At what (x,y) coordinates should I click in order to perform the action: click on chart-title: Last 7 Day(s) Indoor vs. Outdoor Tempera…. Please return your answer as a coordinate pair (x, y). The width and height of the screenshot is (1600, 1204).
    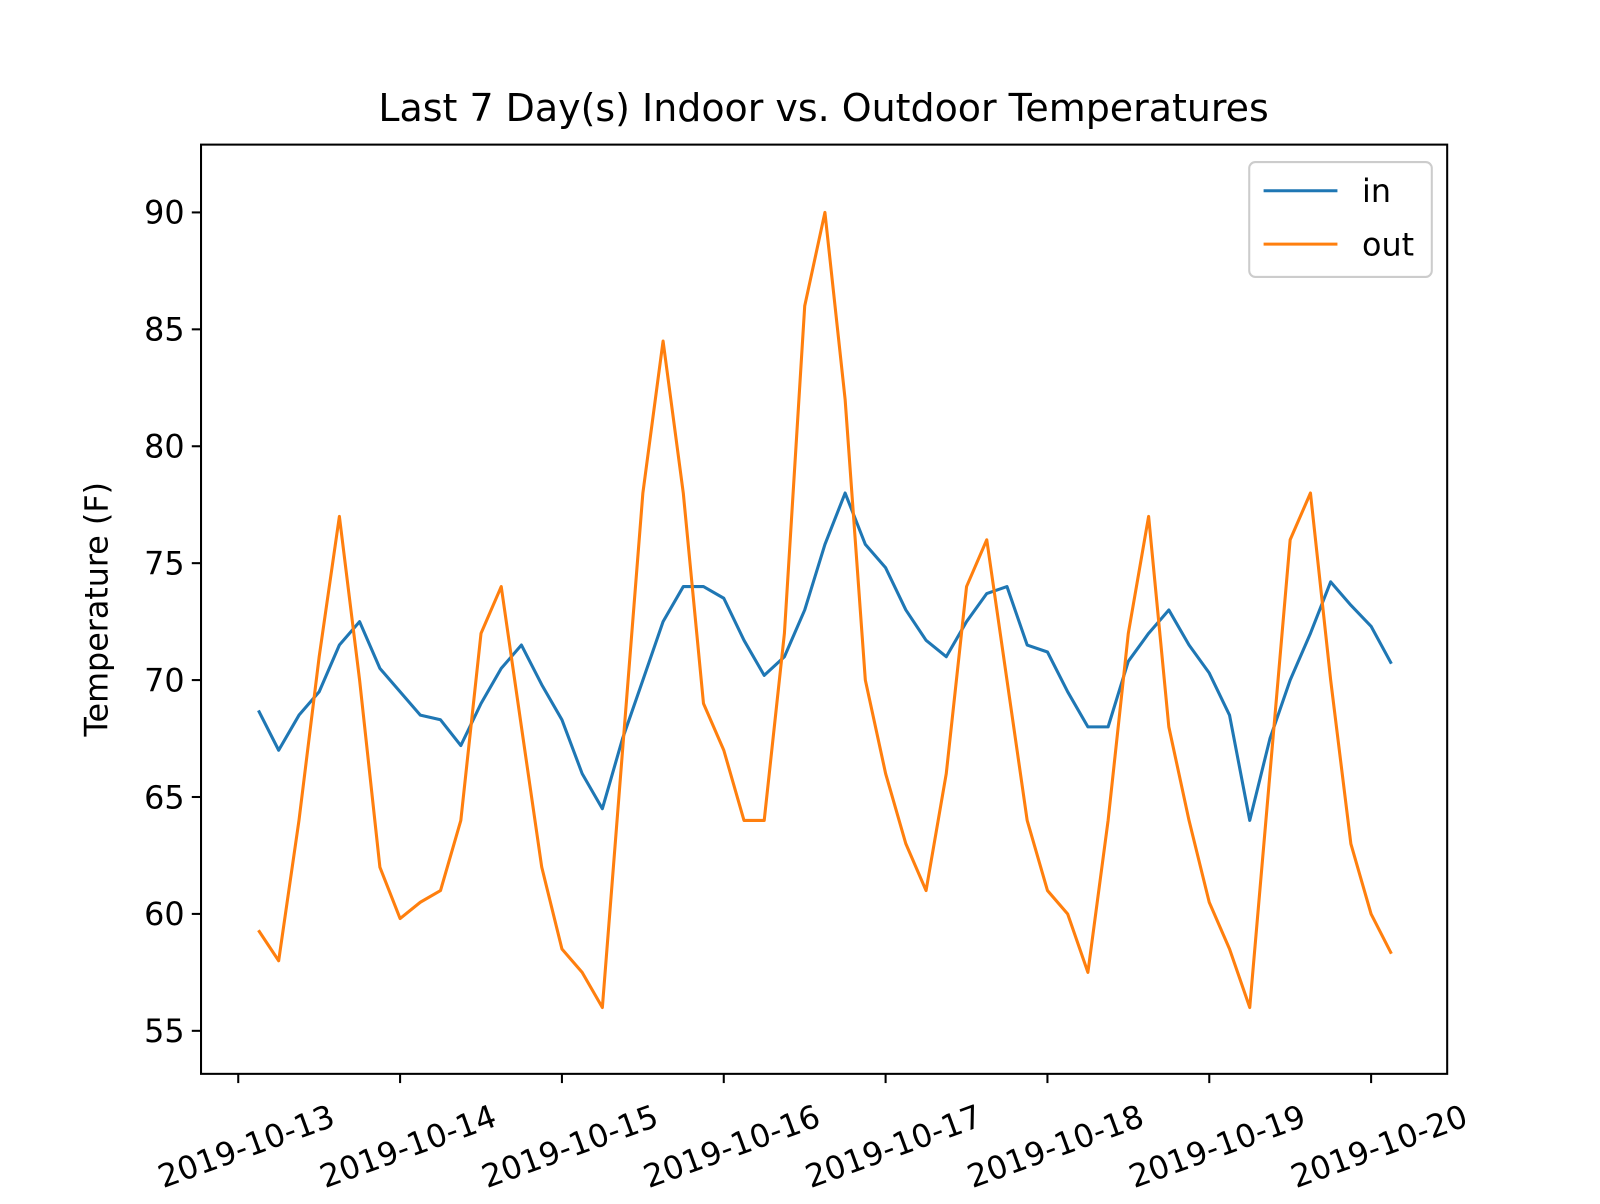
    Looking at the image, I should click on (823, 108).